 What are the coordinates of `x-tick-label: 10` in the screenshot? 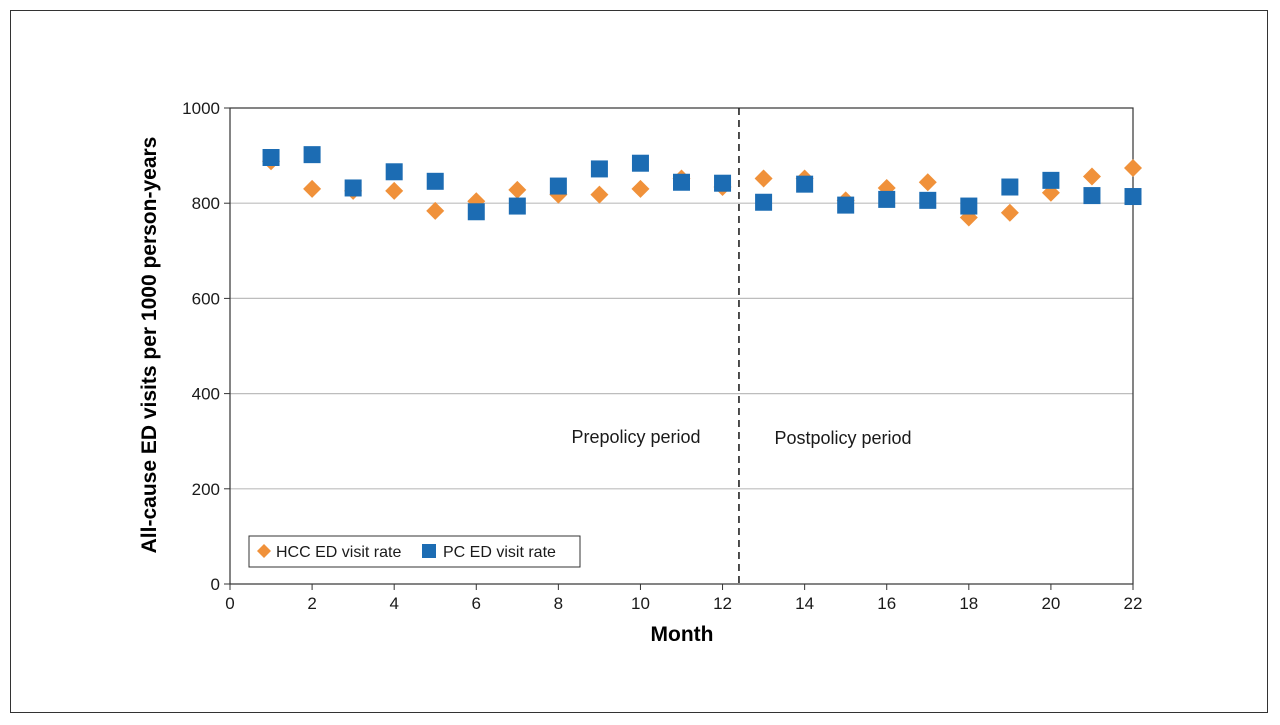 It's located at (640, 603).